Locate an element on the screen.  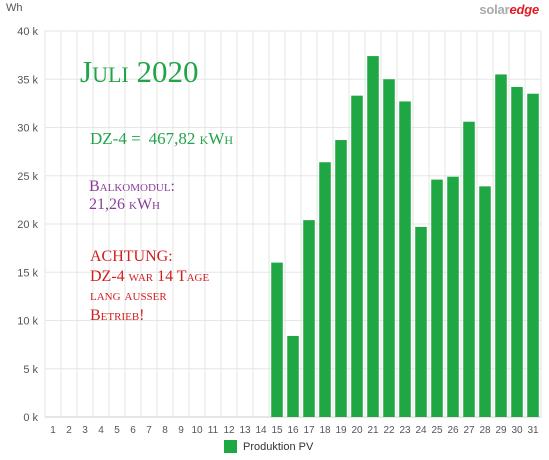
warning-line-4: Betrieb! is located at coordinates (117, 315).